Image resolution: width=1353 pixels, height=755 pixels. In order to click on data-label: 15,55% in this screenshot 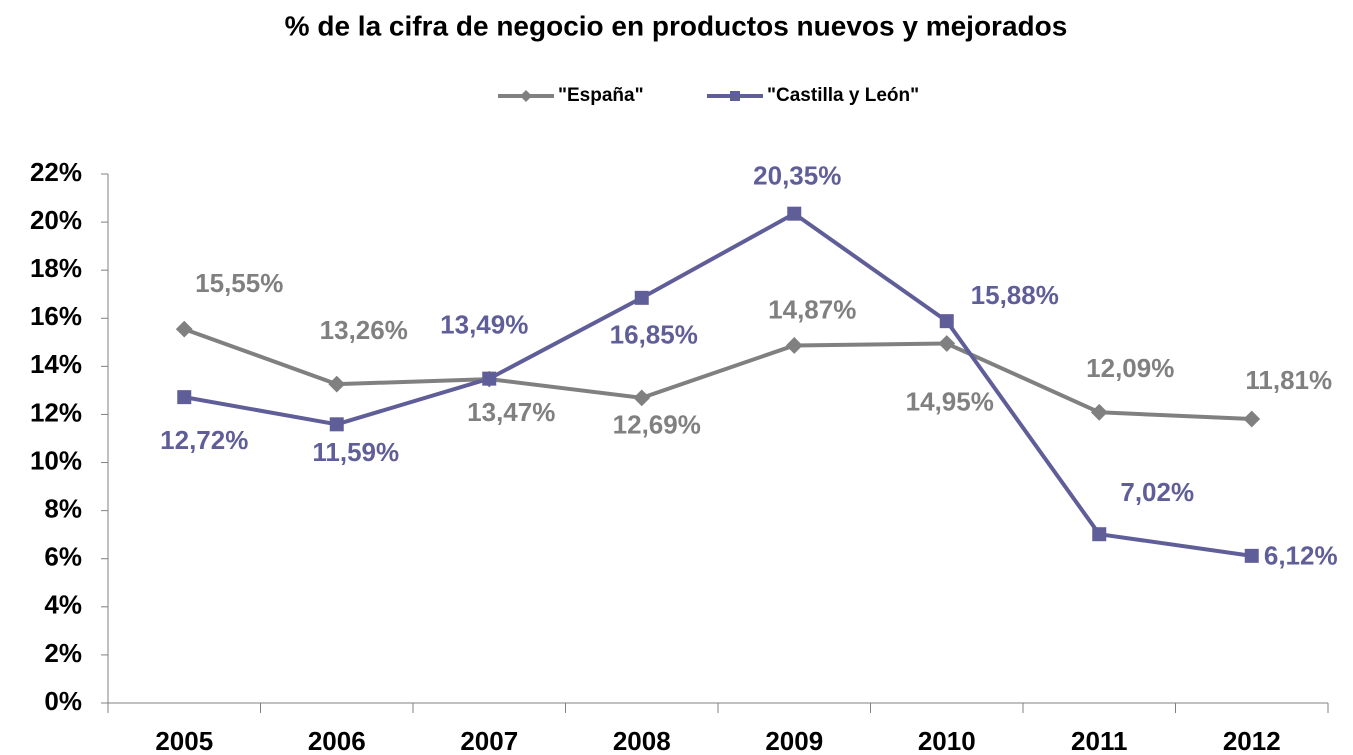, I will do `click(239, 283)`.